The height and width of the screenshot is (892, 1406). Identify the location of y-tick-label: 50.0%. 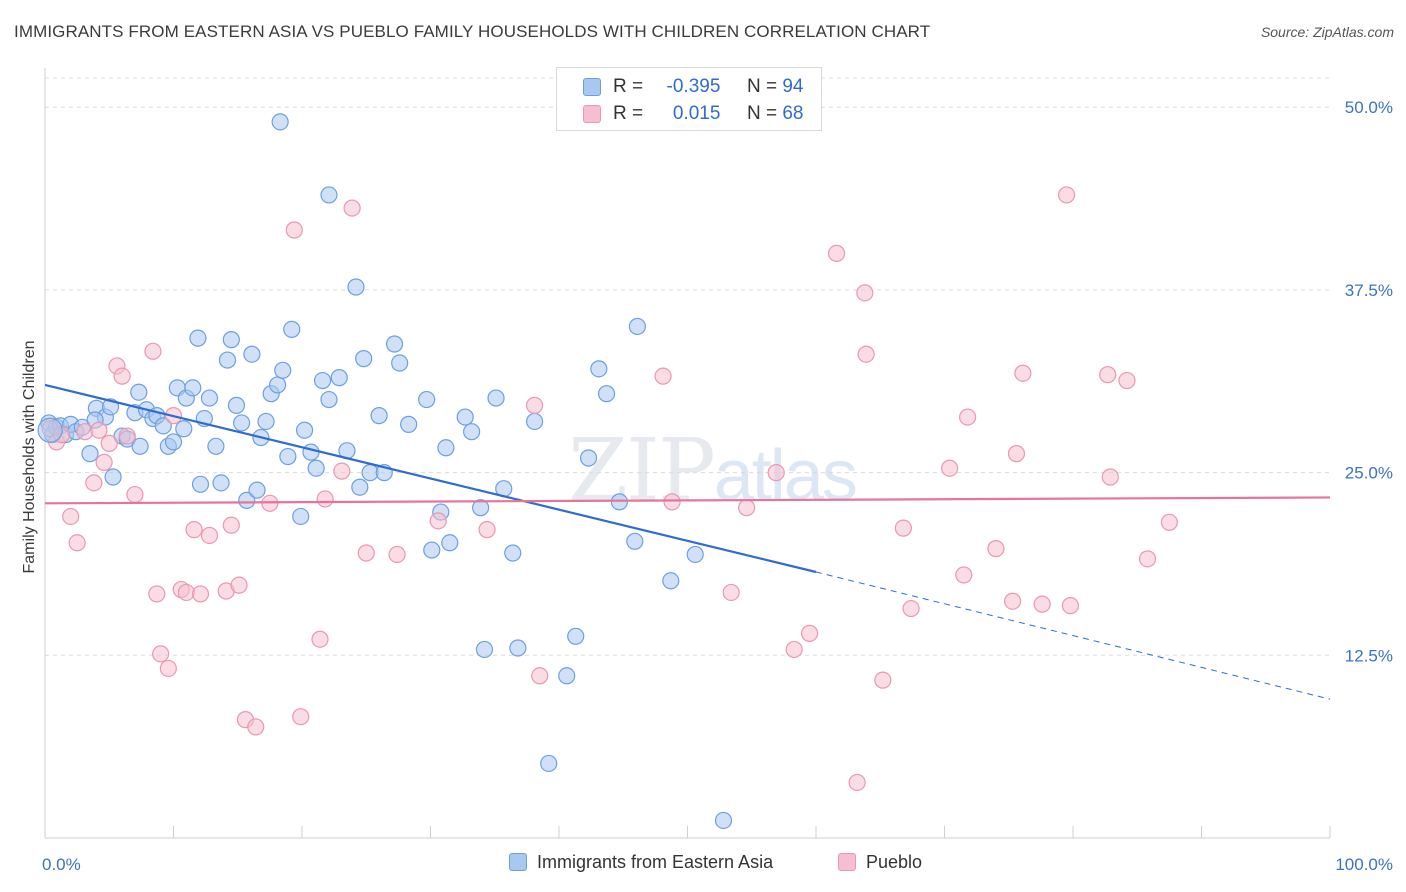
(1369, 107).